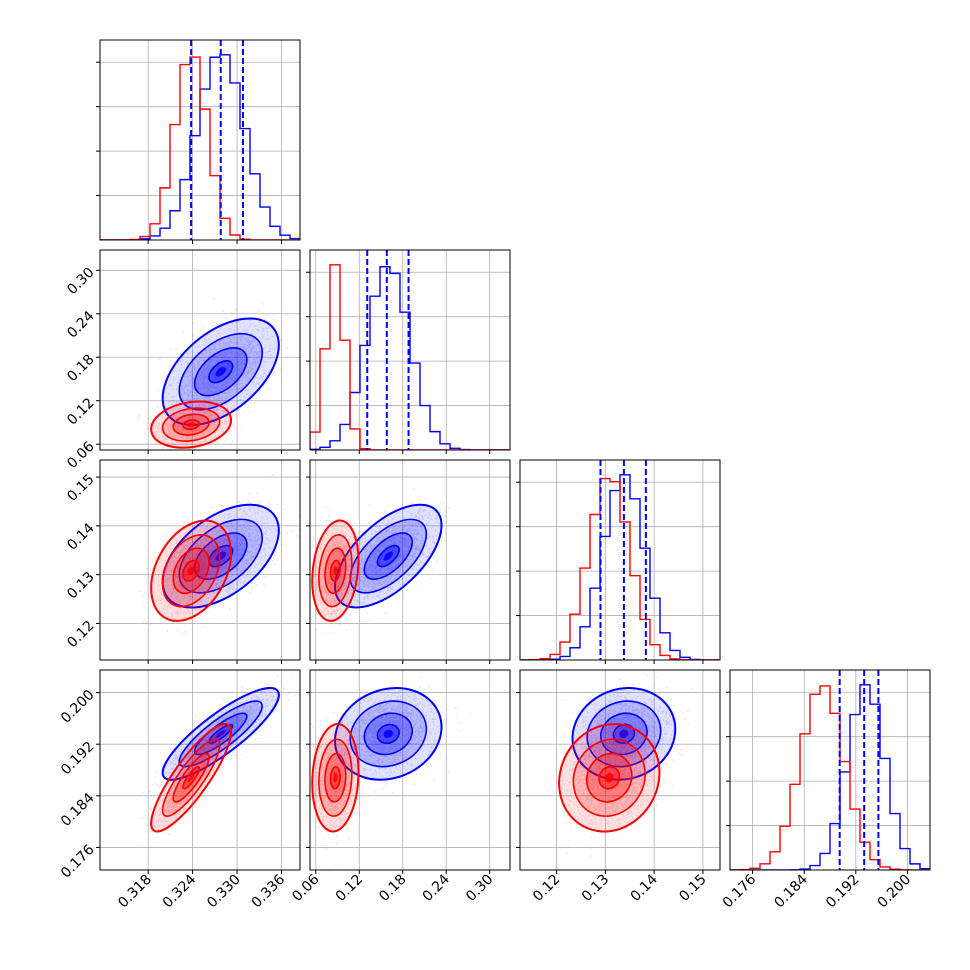 This screenshot has width=970, height=970. I want to click on y-tick-label: 0.06, so click(80, 454).